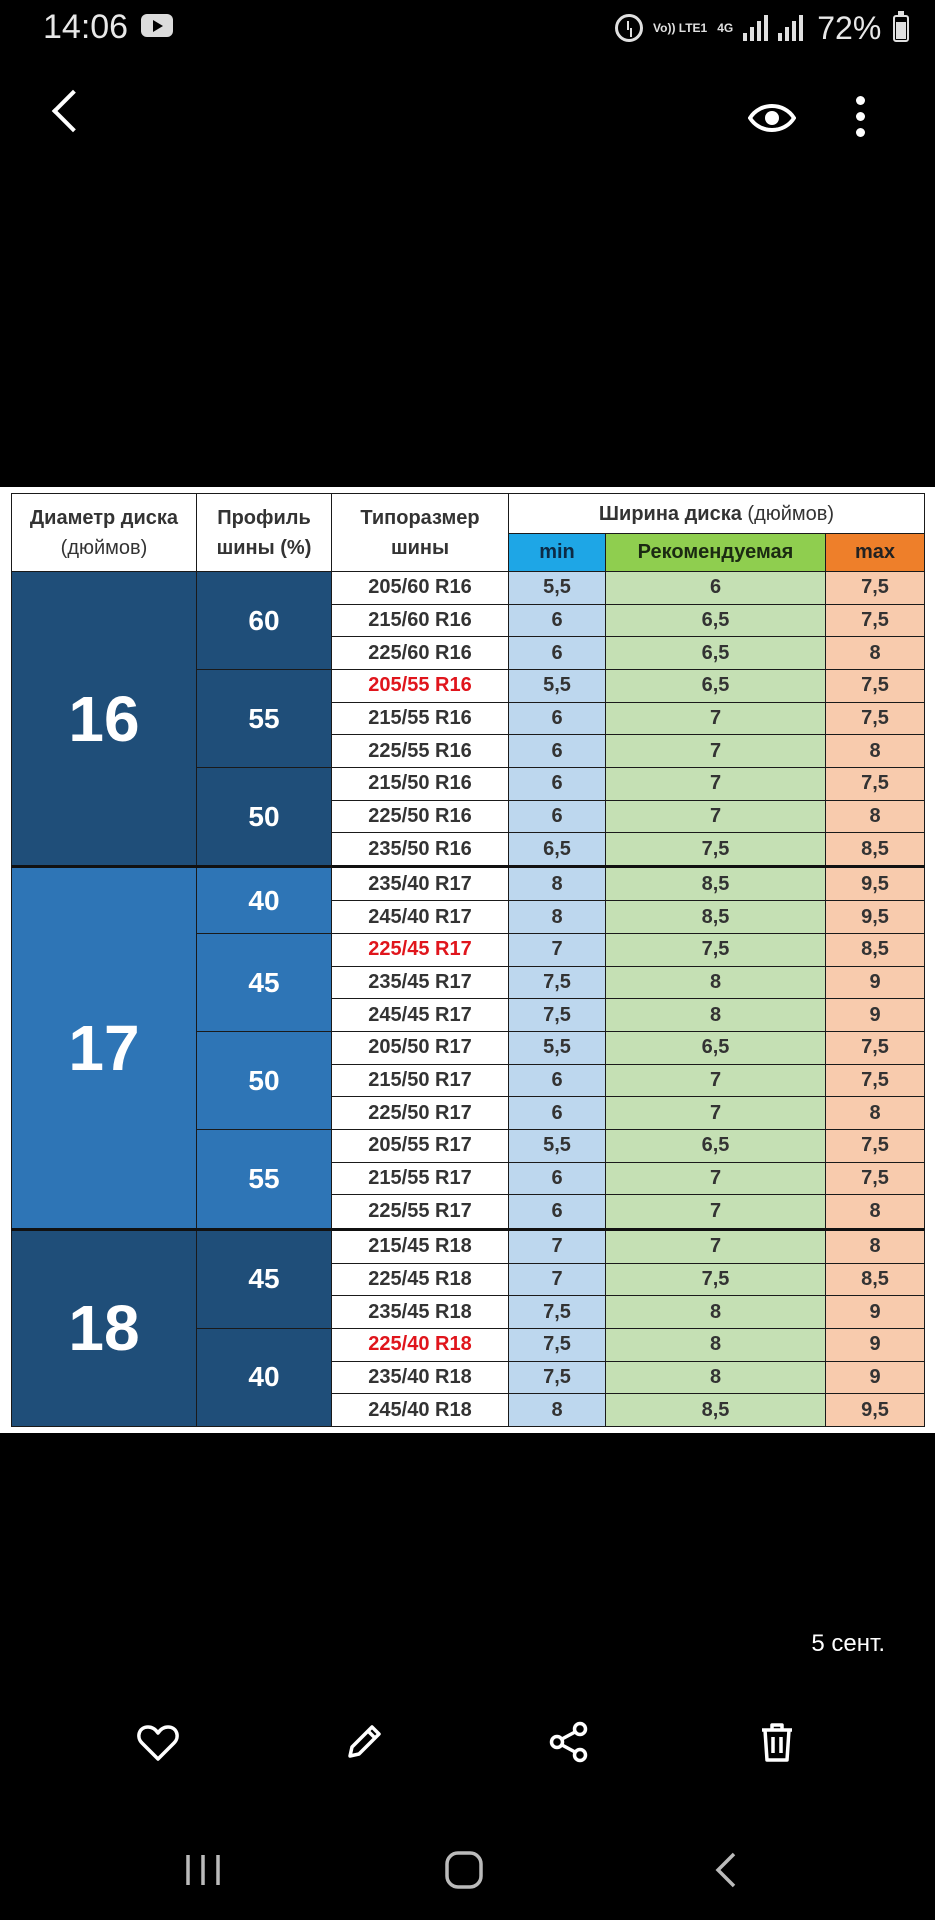  What do you see at coordinates (680, 27) in the screenshot?
I see `volte-indicator: Vo)) LTE1` at bounding box center [680, 27].